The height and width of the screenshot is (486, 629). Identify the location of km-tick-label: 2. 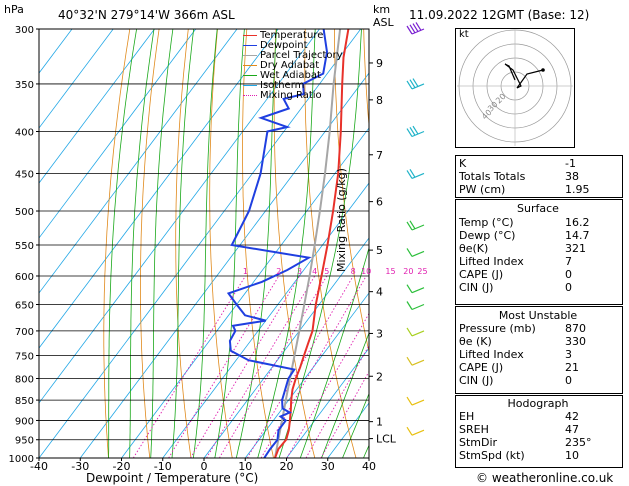
(379, 376).